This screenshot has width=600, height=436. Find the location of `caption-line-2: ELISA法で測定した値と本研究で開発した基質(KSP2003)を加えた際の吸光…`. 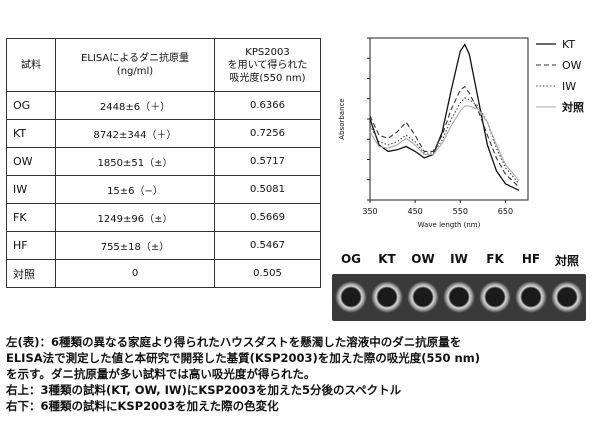

caption-line-2: ELISA法で測定した値と本研究で開発した基質(KSP2003)を加えた際の吸光… is located at coordinates (243, 358).